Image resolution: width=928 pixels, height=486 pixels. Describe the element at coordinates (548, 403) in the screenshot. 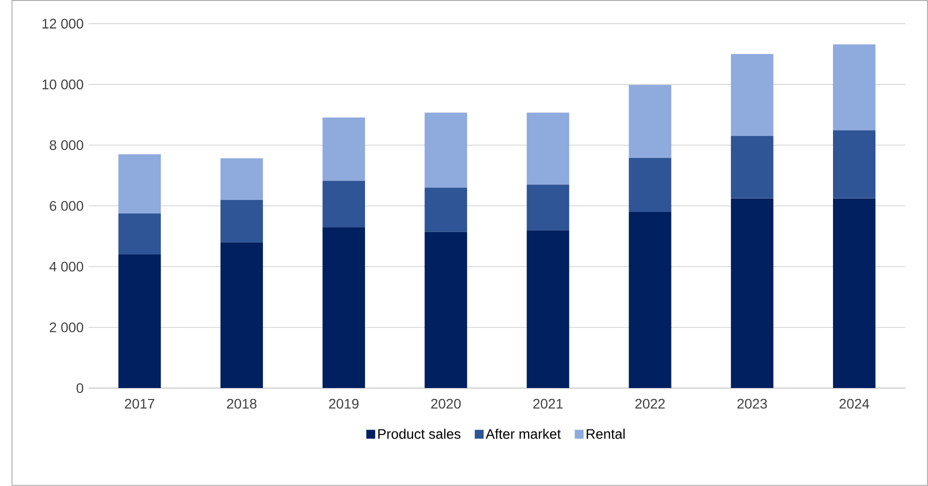

I see `x-tick-label: 2021` at that location.